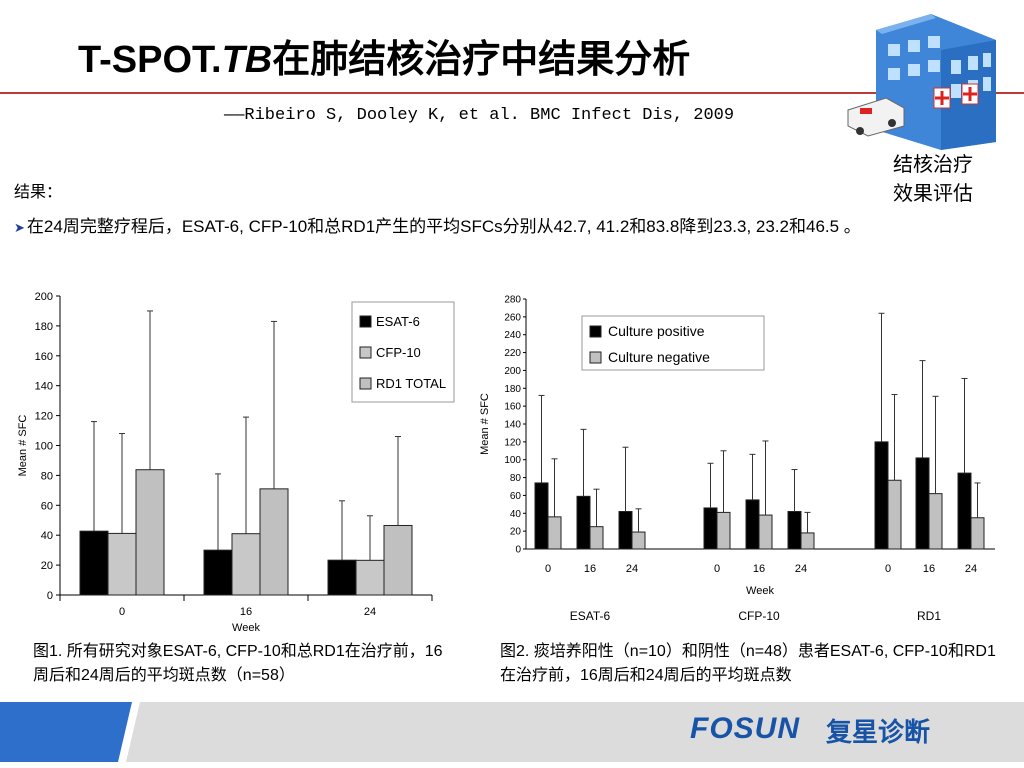 The height and width of the screenshot is (768, 1024). Describe the element at coordinates (590, 616) in the screenshot. I see `group-label: ESAT-6` at that location.